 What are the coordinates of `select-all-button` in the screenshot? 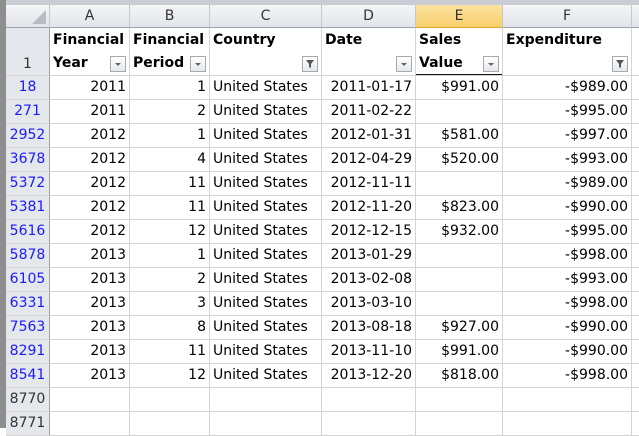 It's located at (28, 16).